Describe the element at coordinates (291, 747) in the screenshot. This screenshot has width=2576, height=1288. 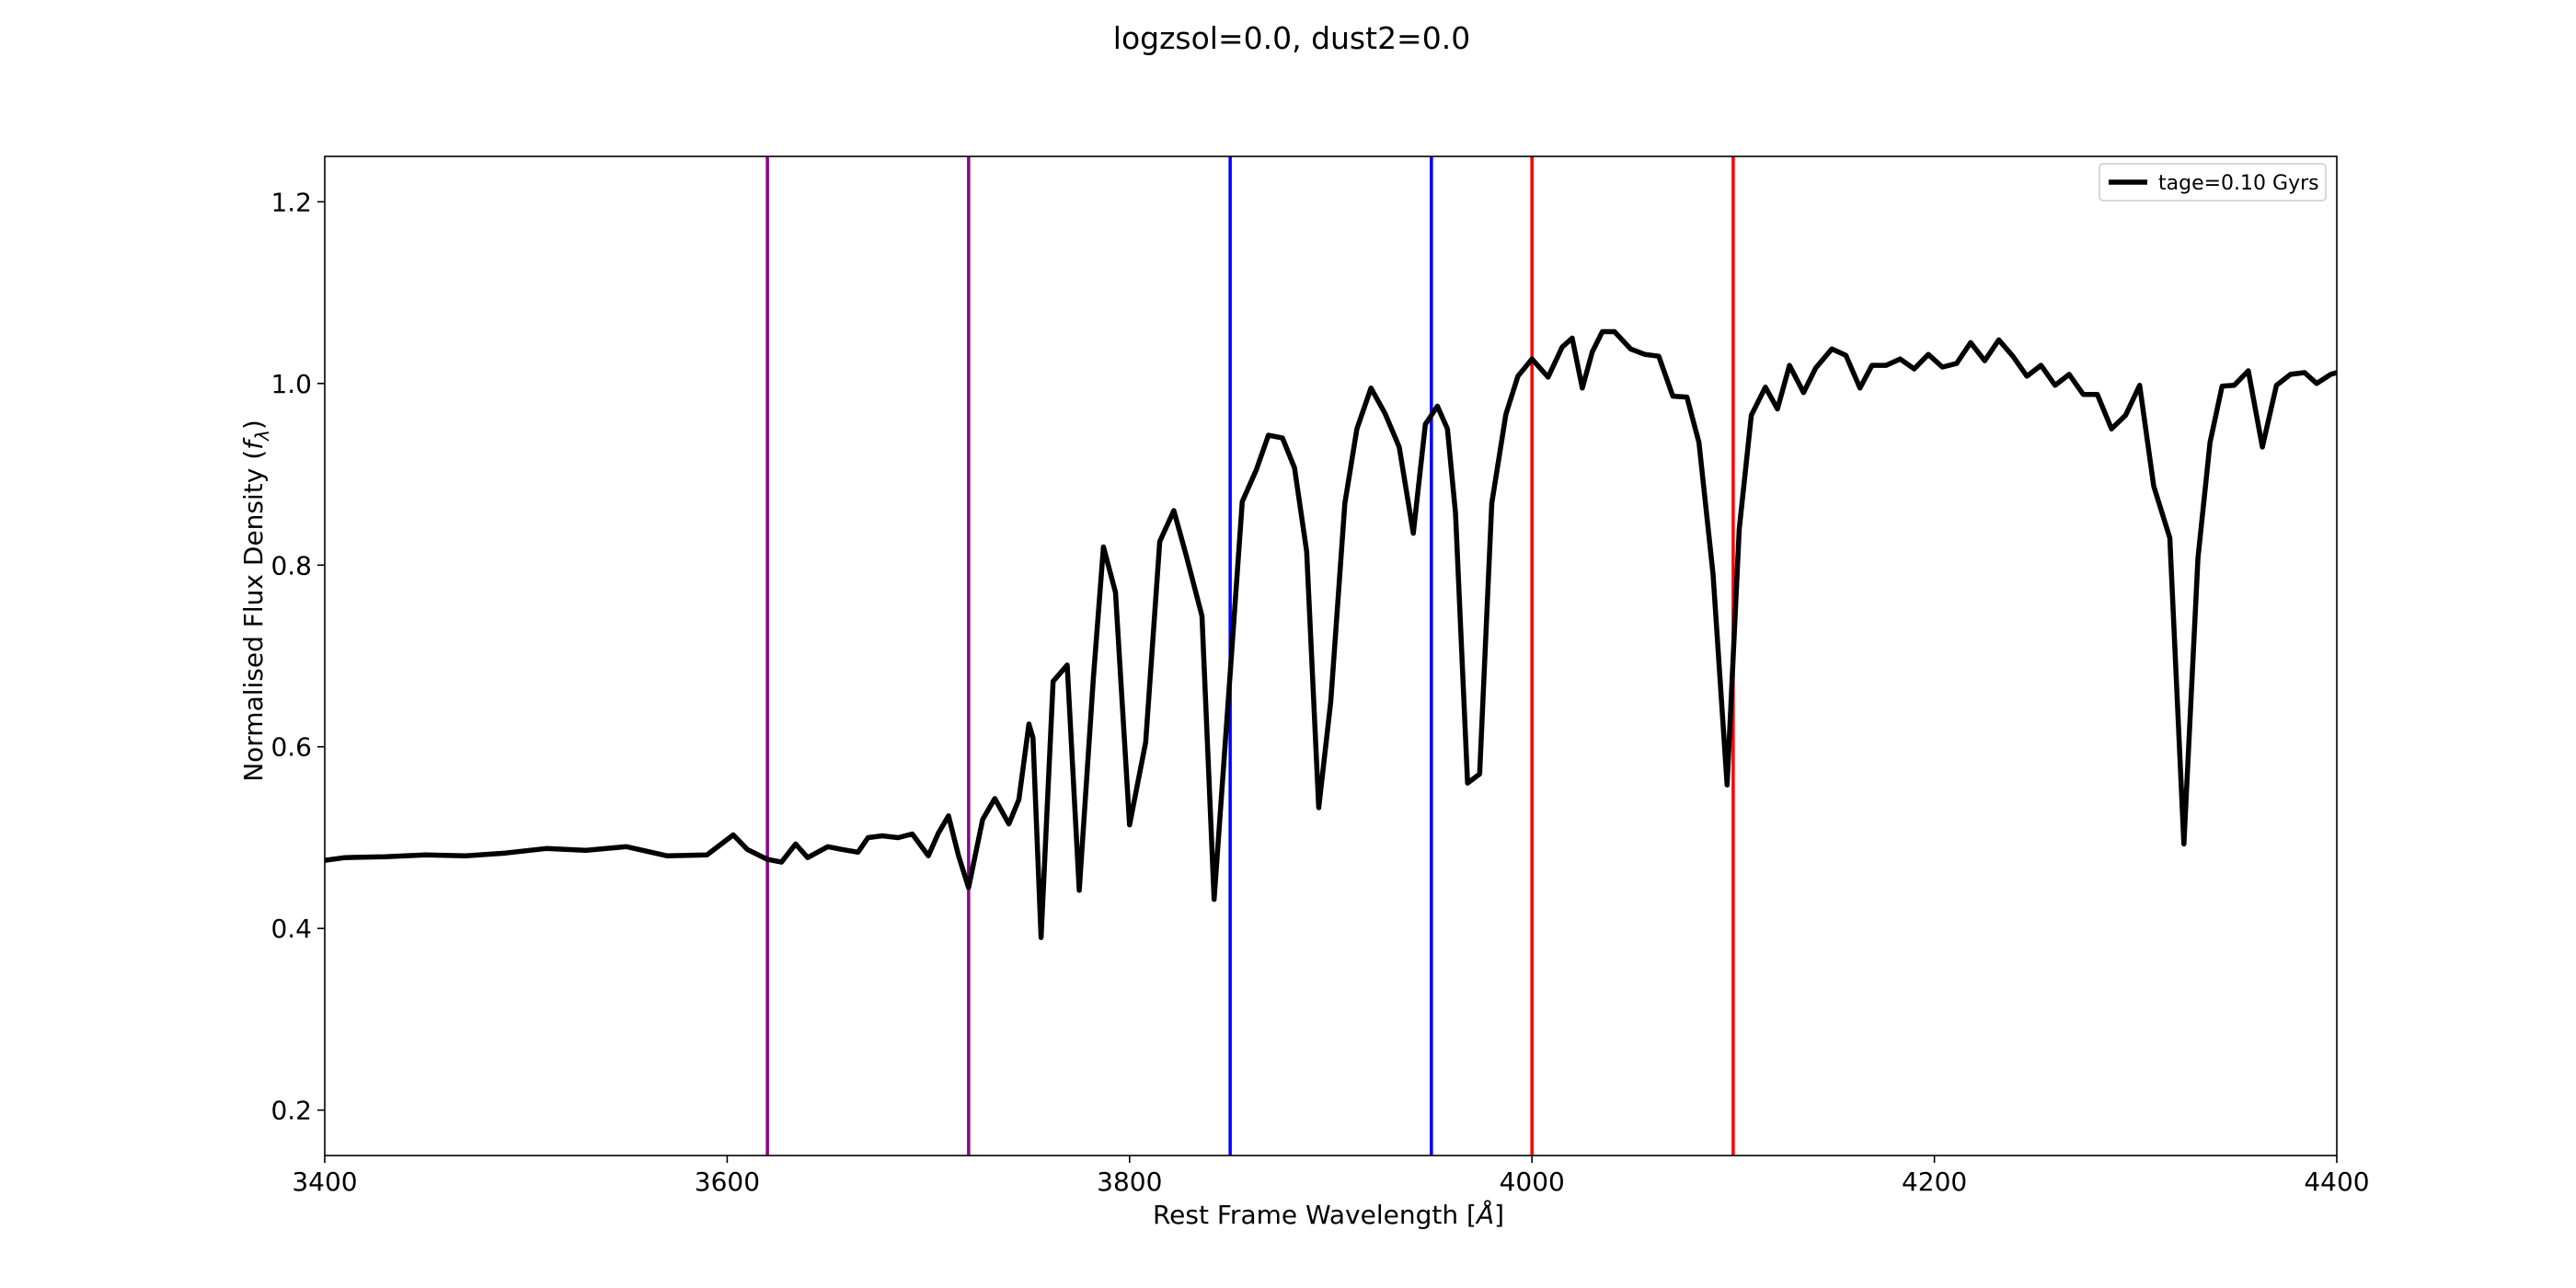
I see `y-tick-label-0.6: 0.6` at that location.